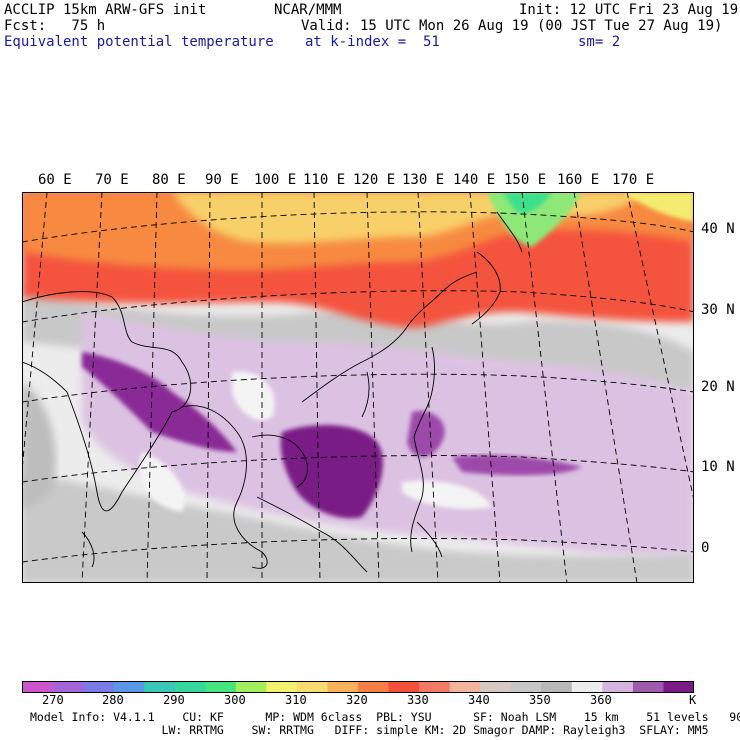  Describe the element at coordinates (540, 700) in the screenshot. I see `colorbar-tick: 350` at that location.